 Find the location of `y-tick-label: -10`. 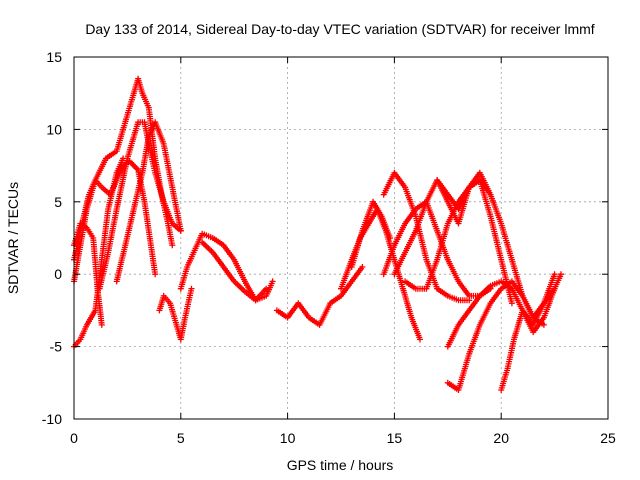

y-tick-label: -10 is located at coordinates (52, 419).